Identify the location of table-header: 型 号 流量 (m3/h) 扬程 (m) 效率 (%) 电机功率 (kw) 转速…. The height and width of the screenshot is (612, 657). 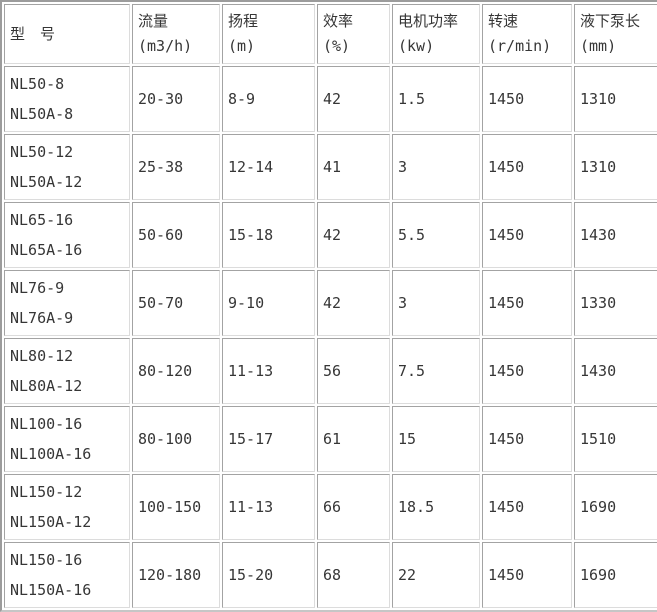
(330, 34).